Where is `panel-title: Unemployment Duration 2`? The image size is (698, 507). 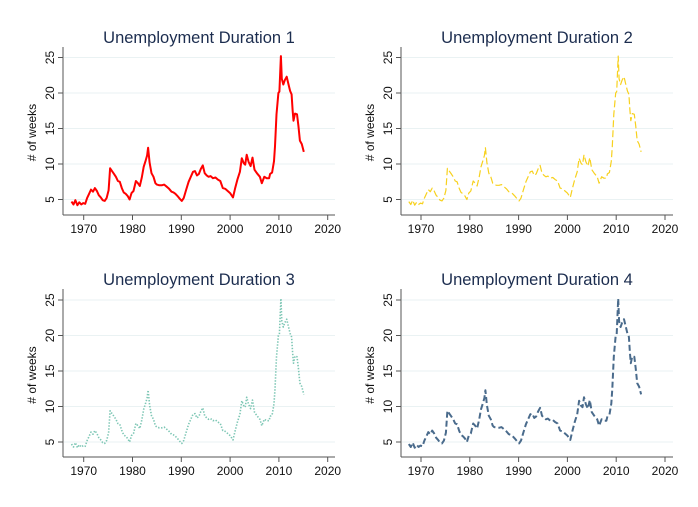
panel-title: Unemployment Duration 2 is located at coordinates (537, 38).